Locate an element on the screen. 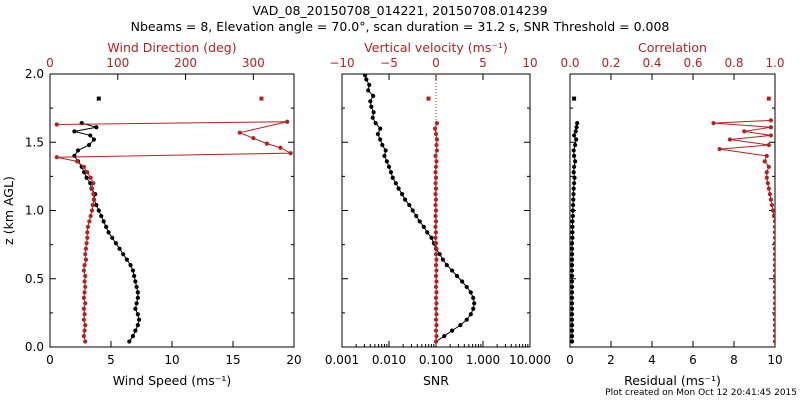 The width and height of the screenshot is (800, 400). x-tick-label: 4 is located at coordinates (652, 360).